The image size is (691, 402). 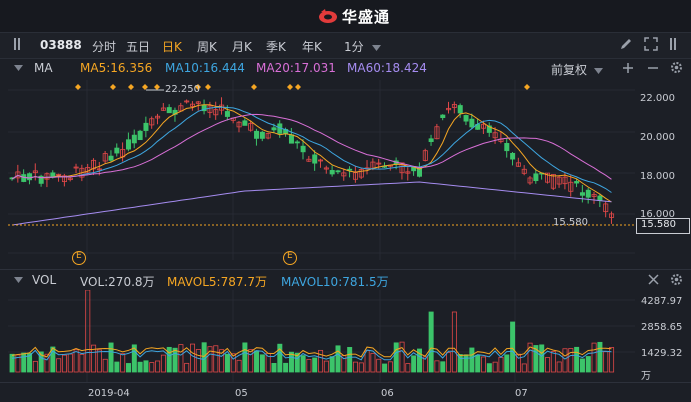 I want to click on mavol10-value: MAVOL10:781.5万, so click(x=335, y=282).